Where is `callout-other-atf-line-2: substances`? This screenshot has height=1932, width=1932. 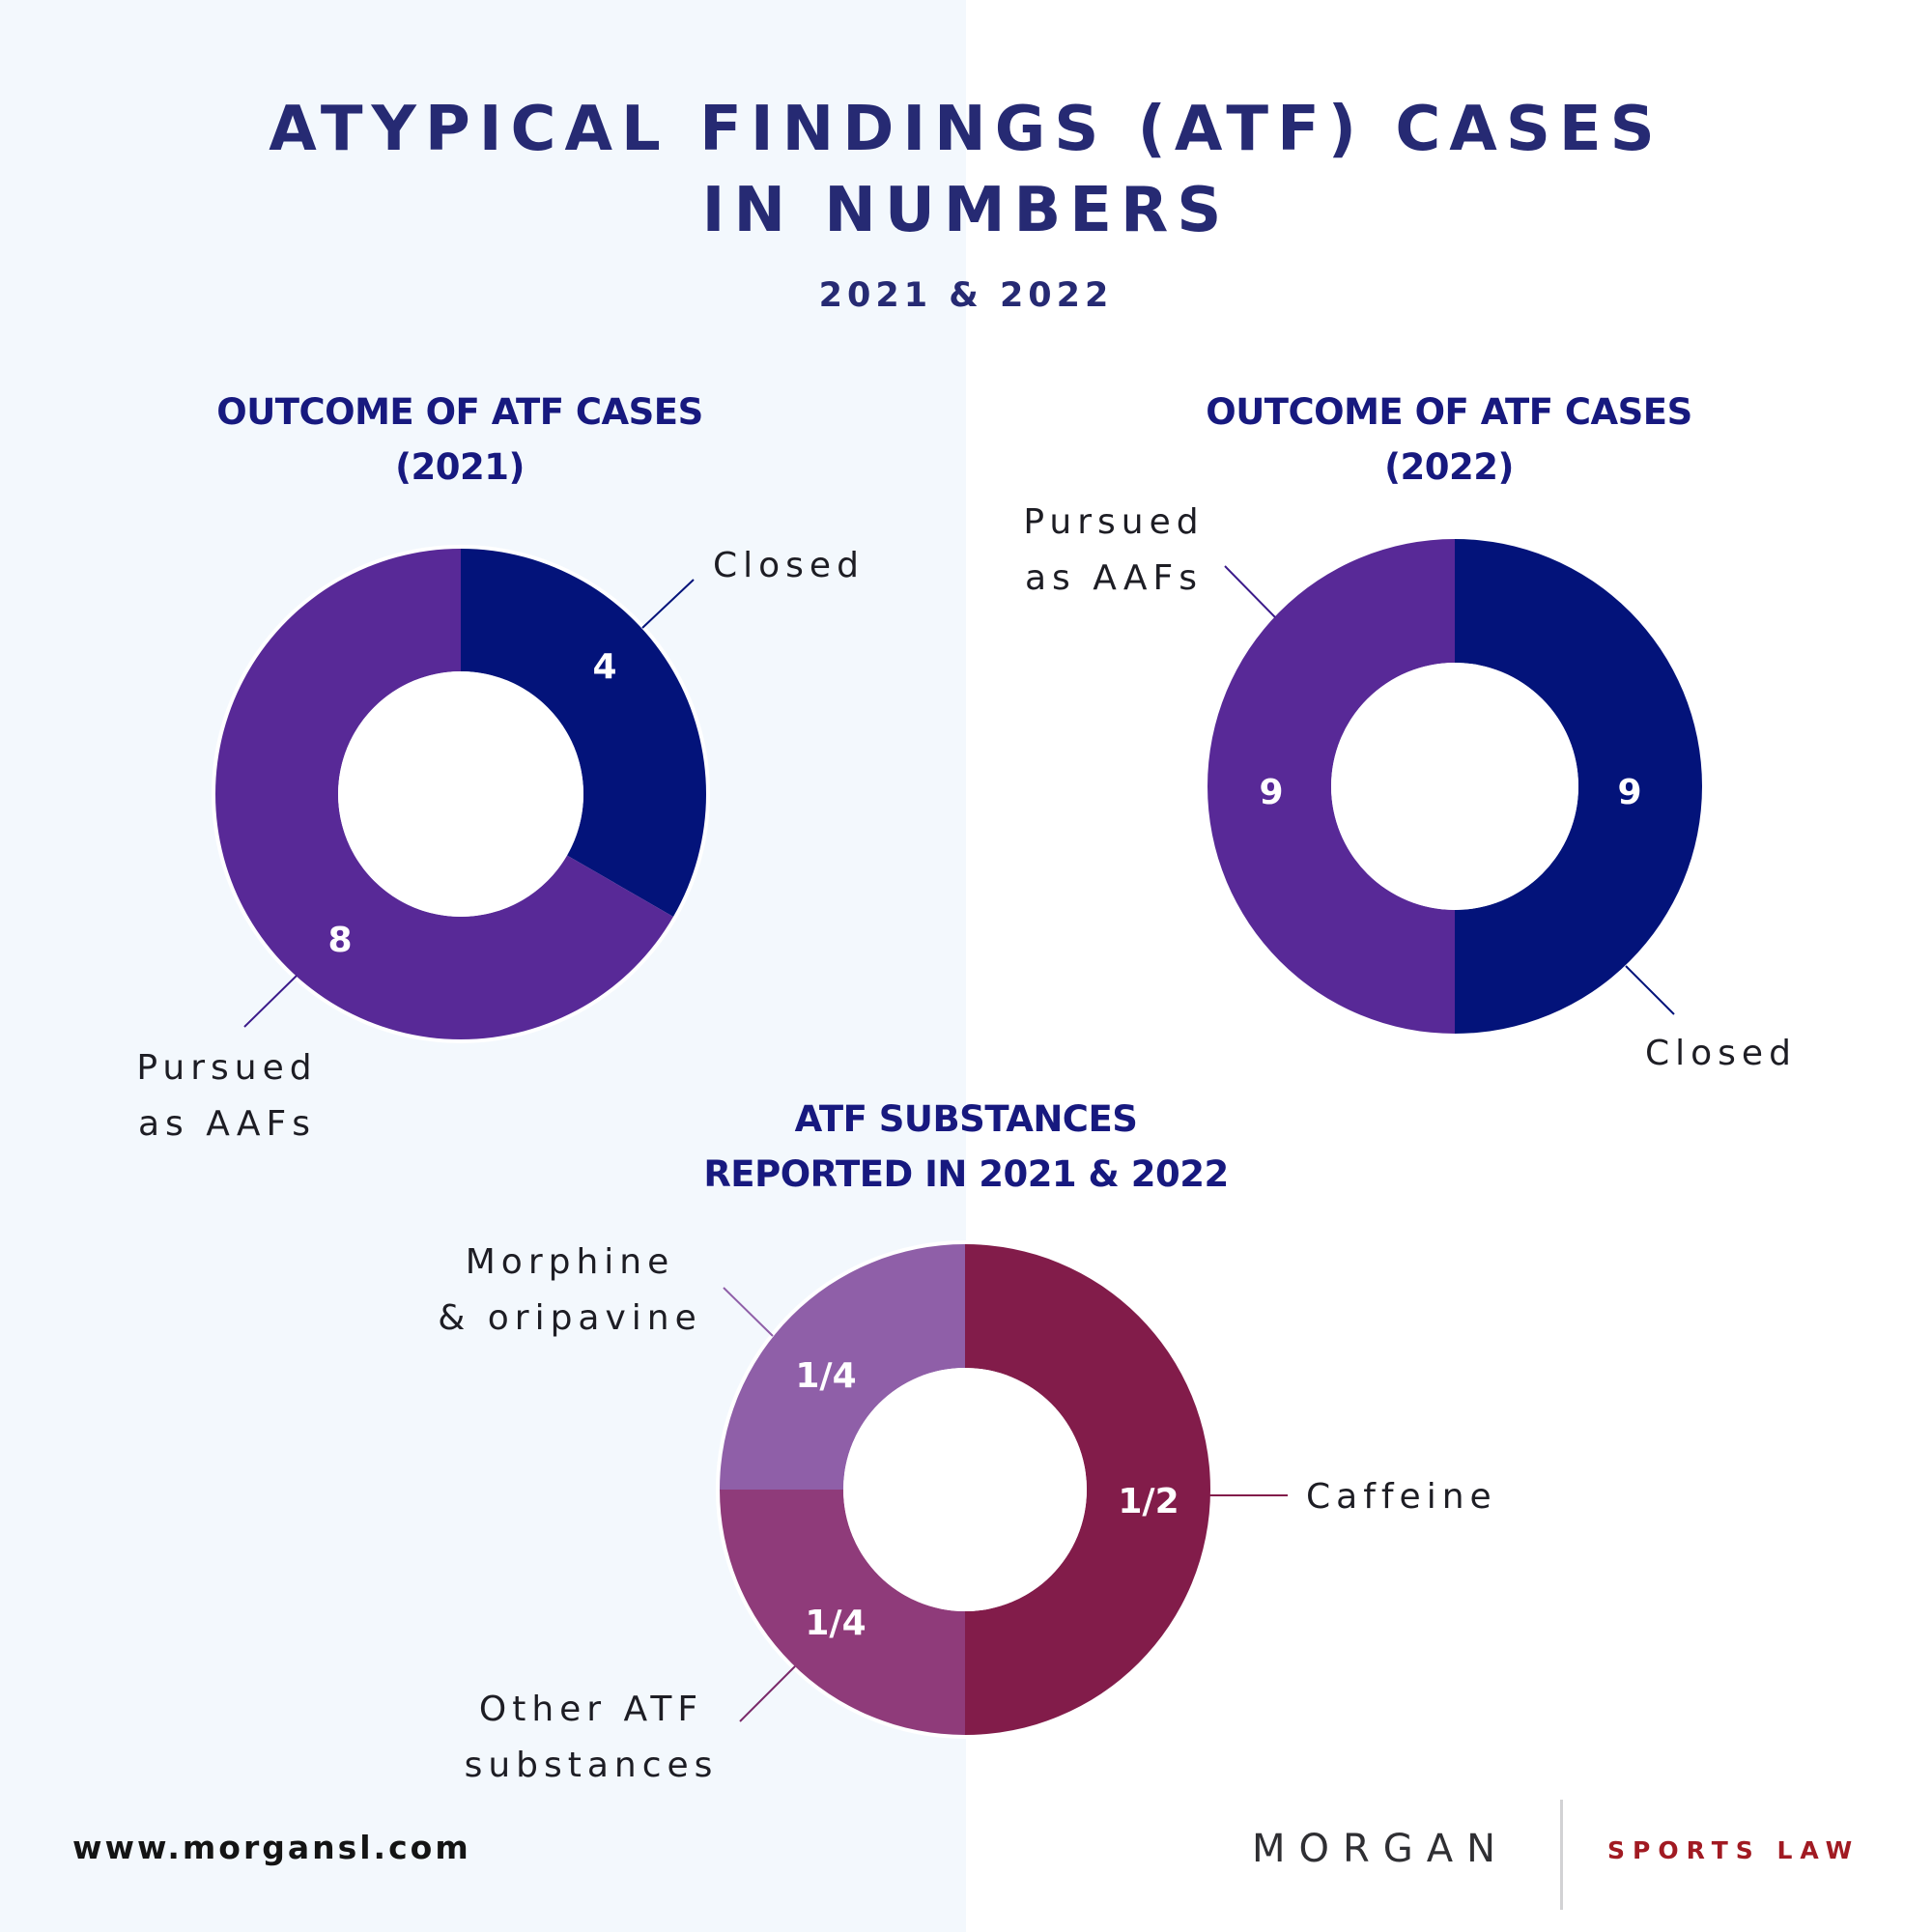
callout-other-atf-line-2: substances is located at coordinates (591, 1765).